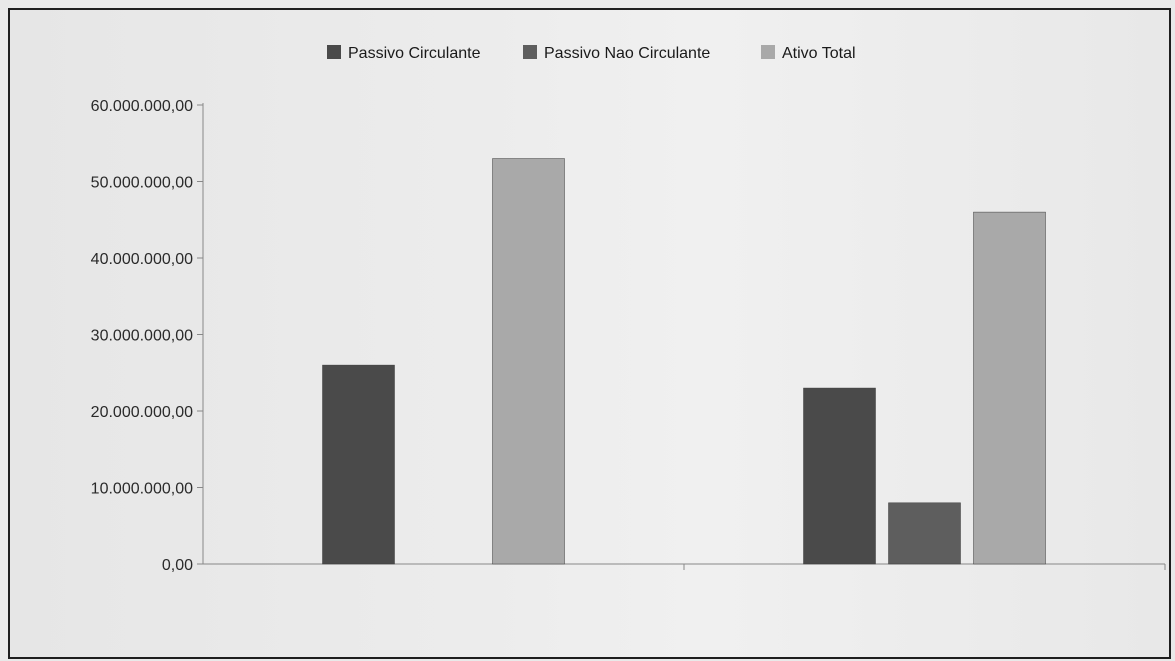  I want to click on legend-swatch-passivo-nao-circulante, so click(530, 52).